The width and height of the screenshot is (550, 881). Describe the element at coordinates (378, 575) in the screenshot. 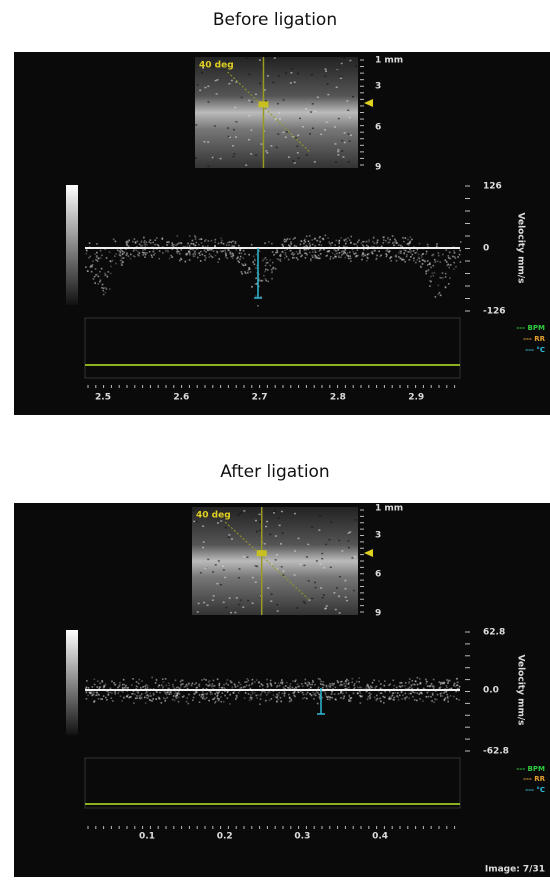

I see `depth-label: 6` at that location.